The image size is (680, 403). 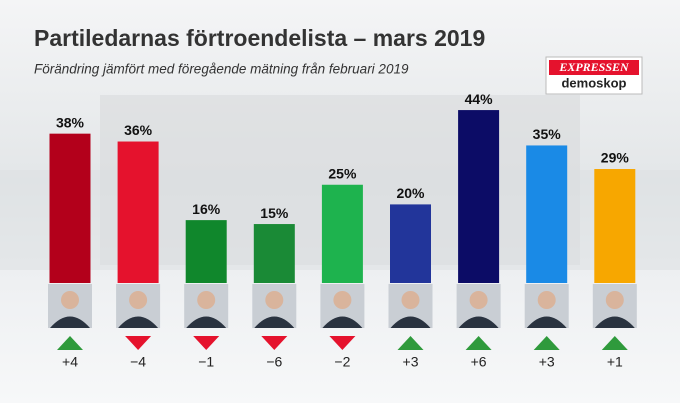 I want to click on value-label: 36%, so click(x=138, y=130).